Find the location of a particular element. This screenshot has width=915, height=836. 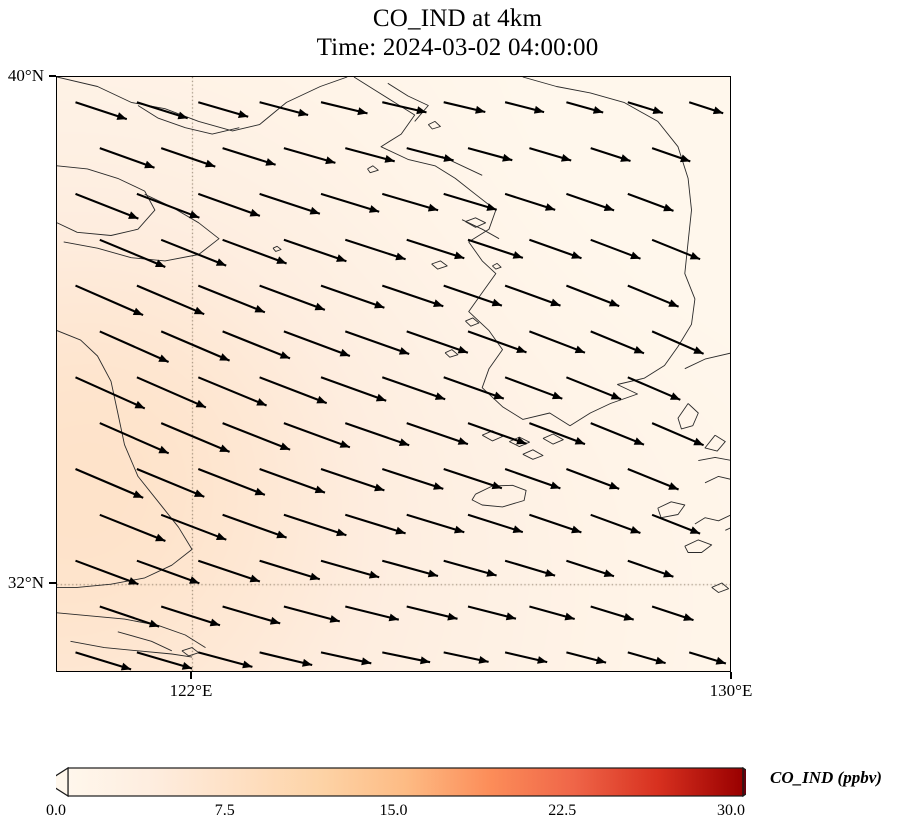

colorbar-under-arrow is located at coordinates (62, 782).